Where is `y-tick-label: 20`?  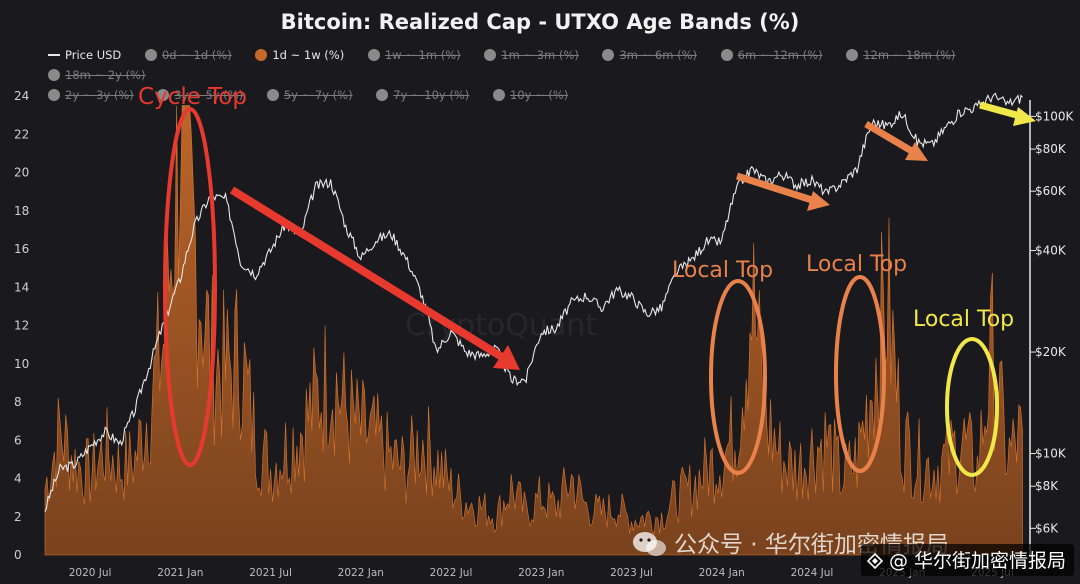 y-tick-label: 20 is located at coordinates (21, 173).